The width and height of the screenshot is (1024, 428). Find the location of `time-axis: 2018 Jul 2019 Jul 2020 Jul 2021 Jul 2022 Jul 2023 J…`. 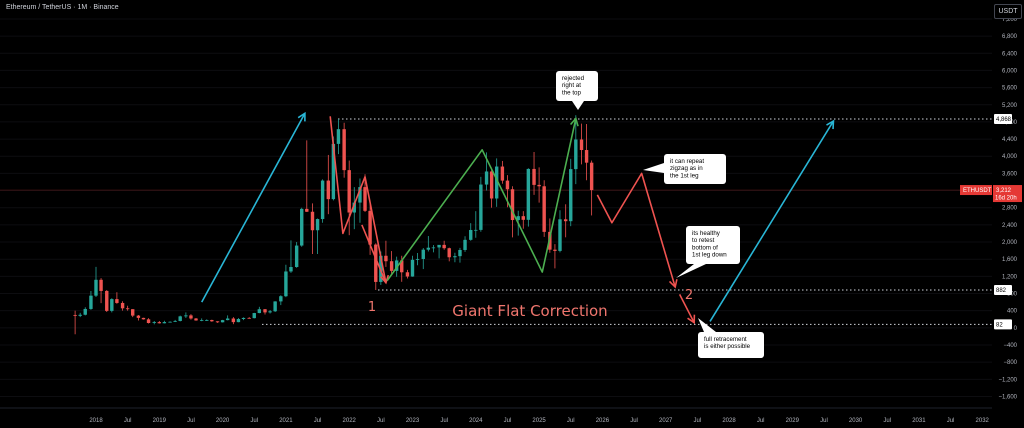

time-axis: 2018 Jul 2019 Jul 2020 Jul 2021 Jul 2022 Jul 2023 J… is located at coordinates (496, 415).